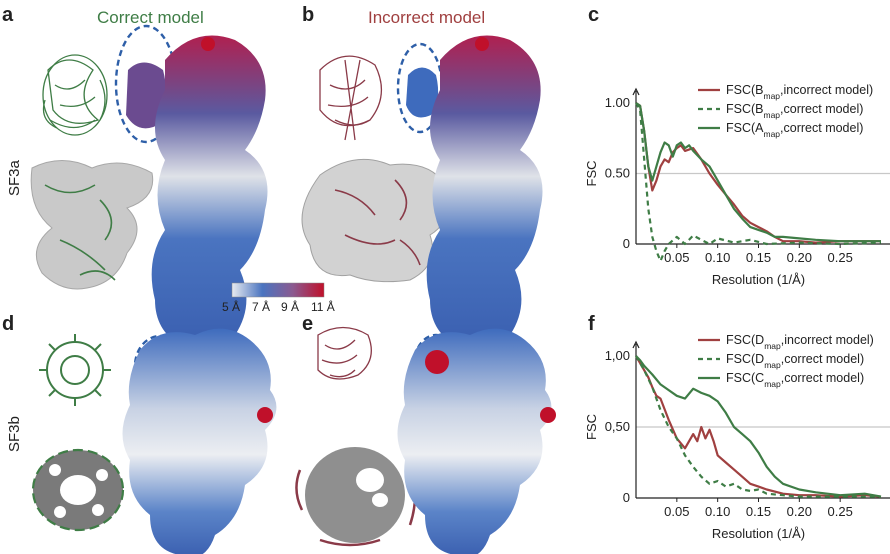 This screenshot has width=890, height=554. Describe the element at coordinates (350, 98) in the screenshot. I see `ribbon-model-b` at that location.